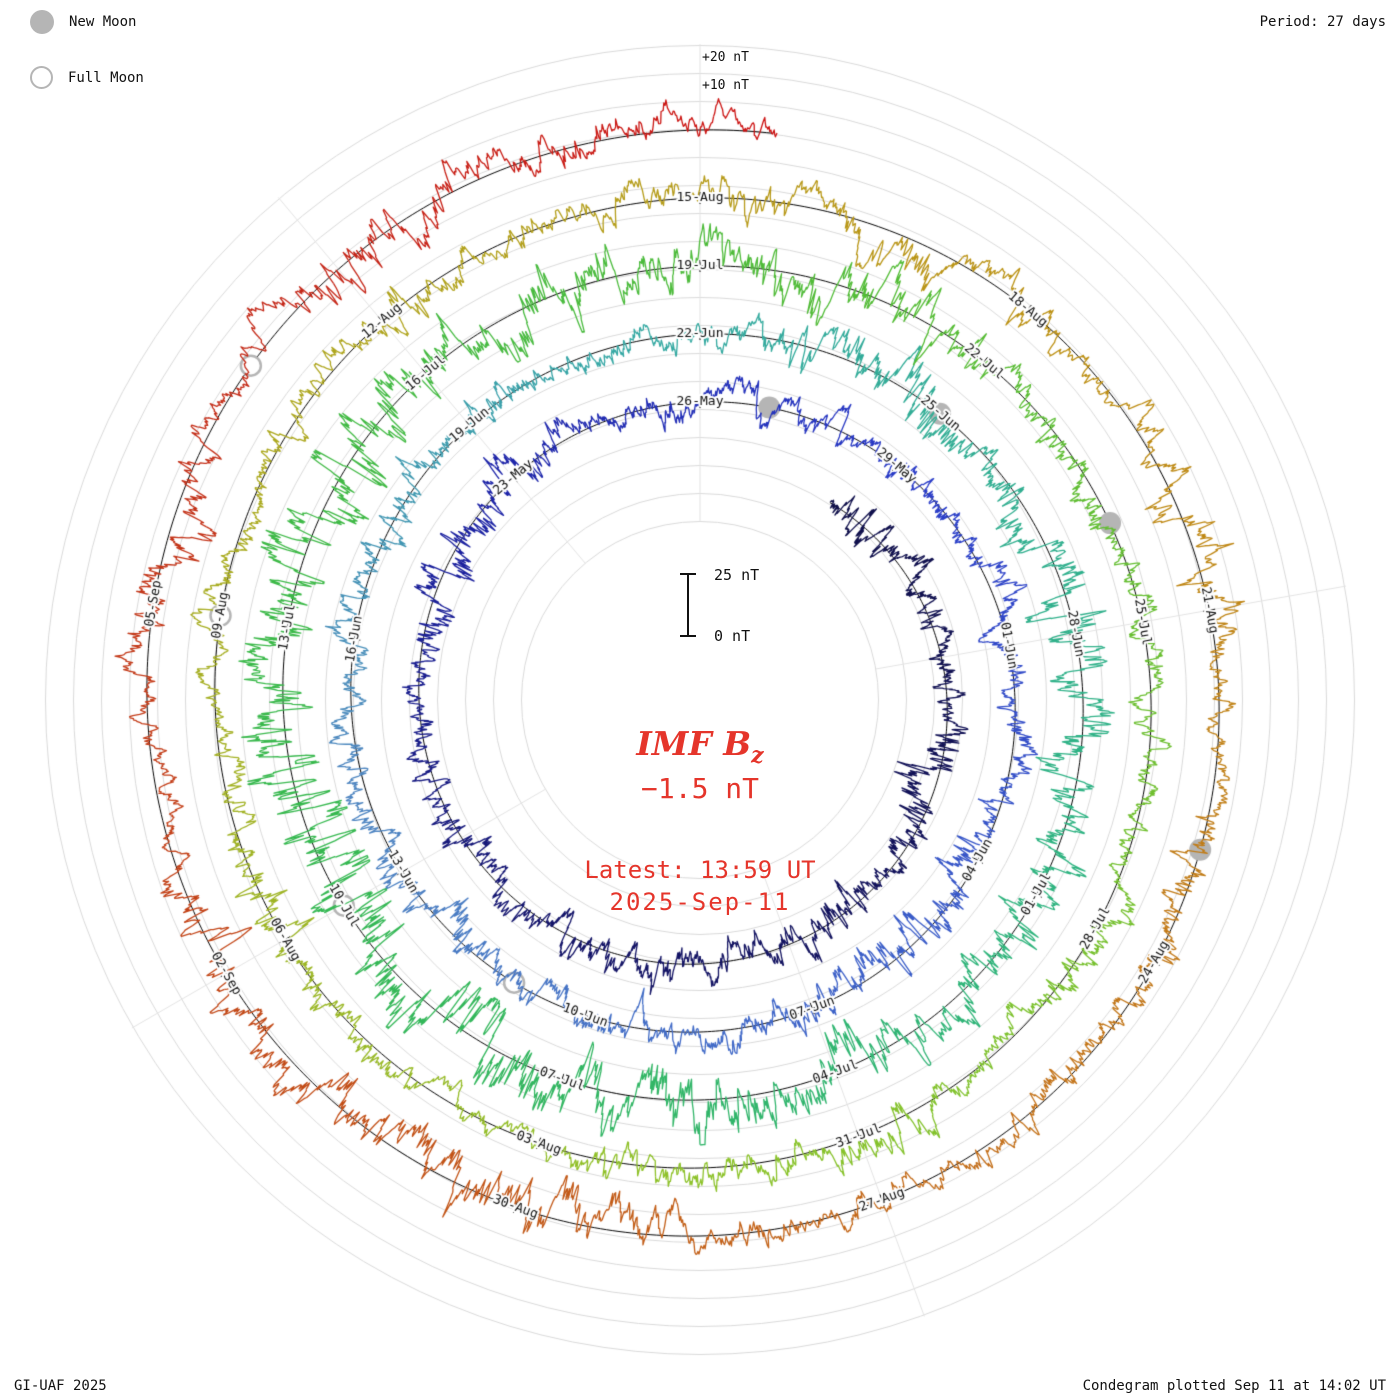 The width and height of the screenshot is (1400, 1400). What do you see at coordinates (42, 22) in the screenshot?
I see `new-moon-icon` at bounding box center [42, 22].